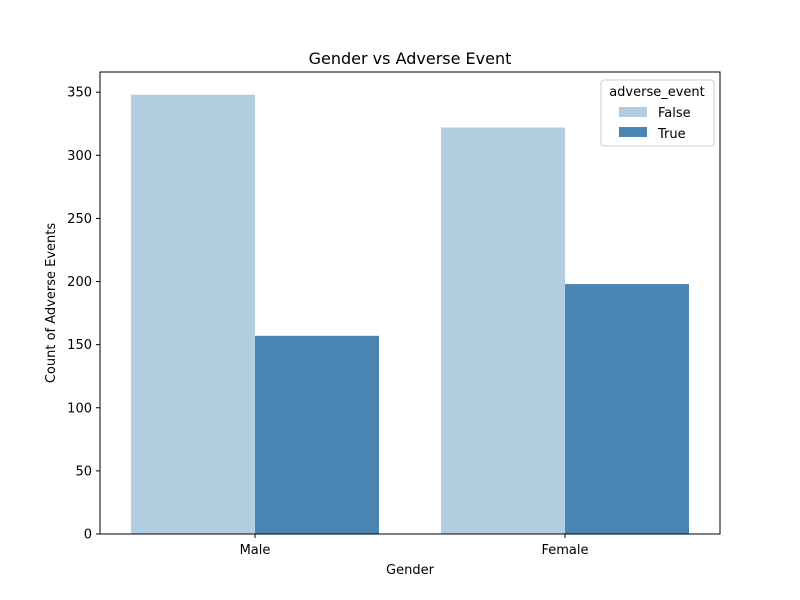 The image size is (800, 600). Describe the element at coordinates (193, 314) in the screenshot. I see `bar-male-false` at that location.